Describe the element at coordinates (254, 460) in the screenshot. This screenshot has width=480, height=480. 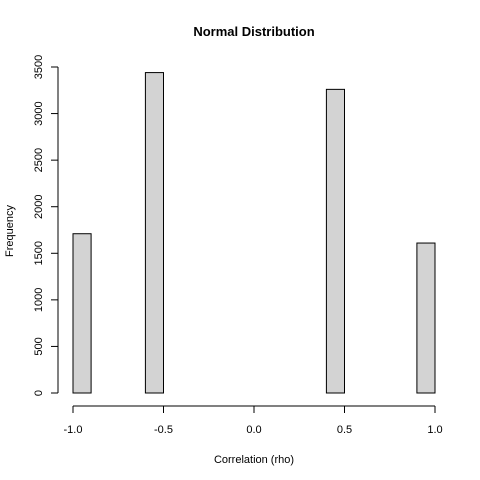
I see `x-axis-label: Correlation (rho)` at that location.